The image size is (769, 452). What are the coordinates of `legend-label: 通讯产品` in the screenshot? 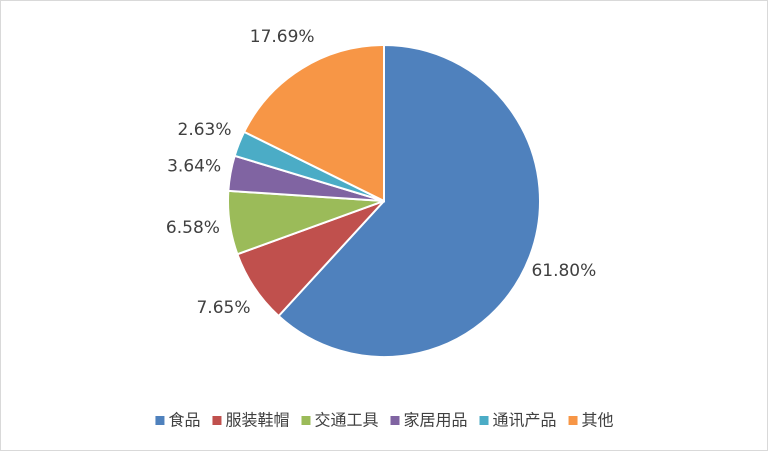 It's located at (525, 420).